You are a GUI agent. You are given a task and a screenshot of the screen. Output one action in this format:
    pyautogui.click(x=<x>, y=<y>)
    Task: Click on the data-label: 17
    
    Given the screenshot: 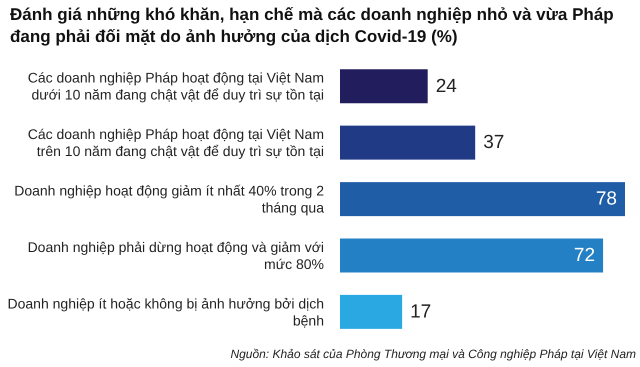 What is the action you would take?
    pyautogui.click(x=421, y=311)
    